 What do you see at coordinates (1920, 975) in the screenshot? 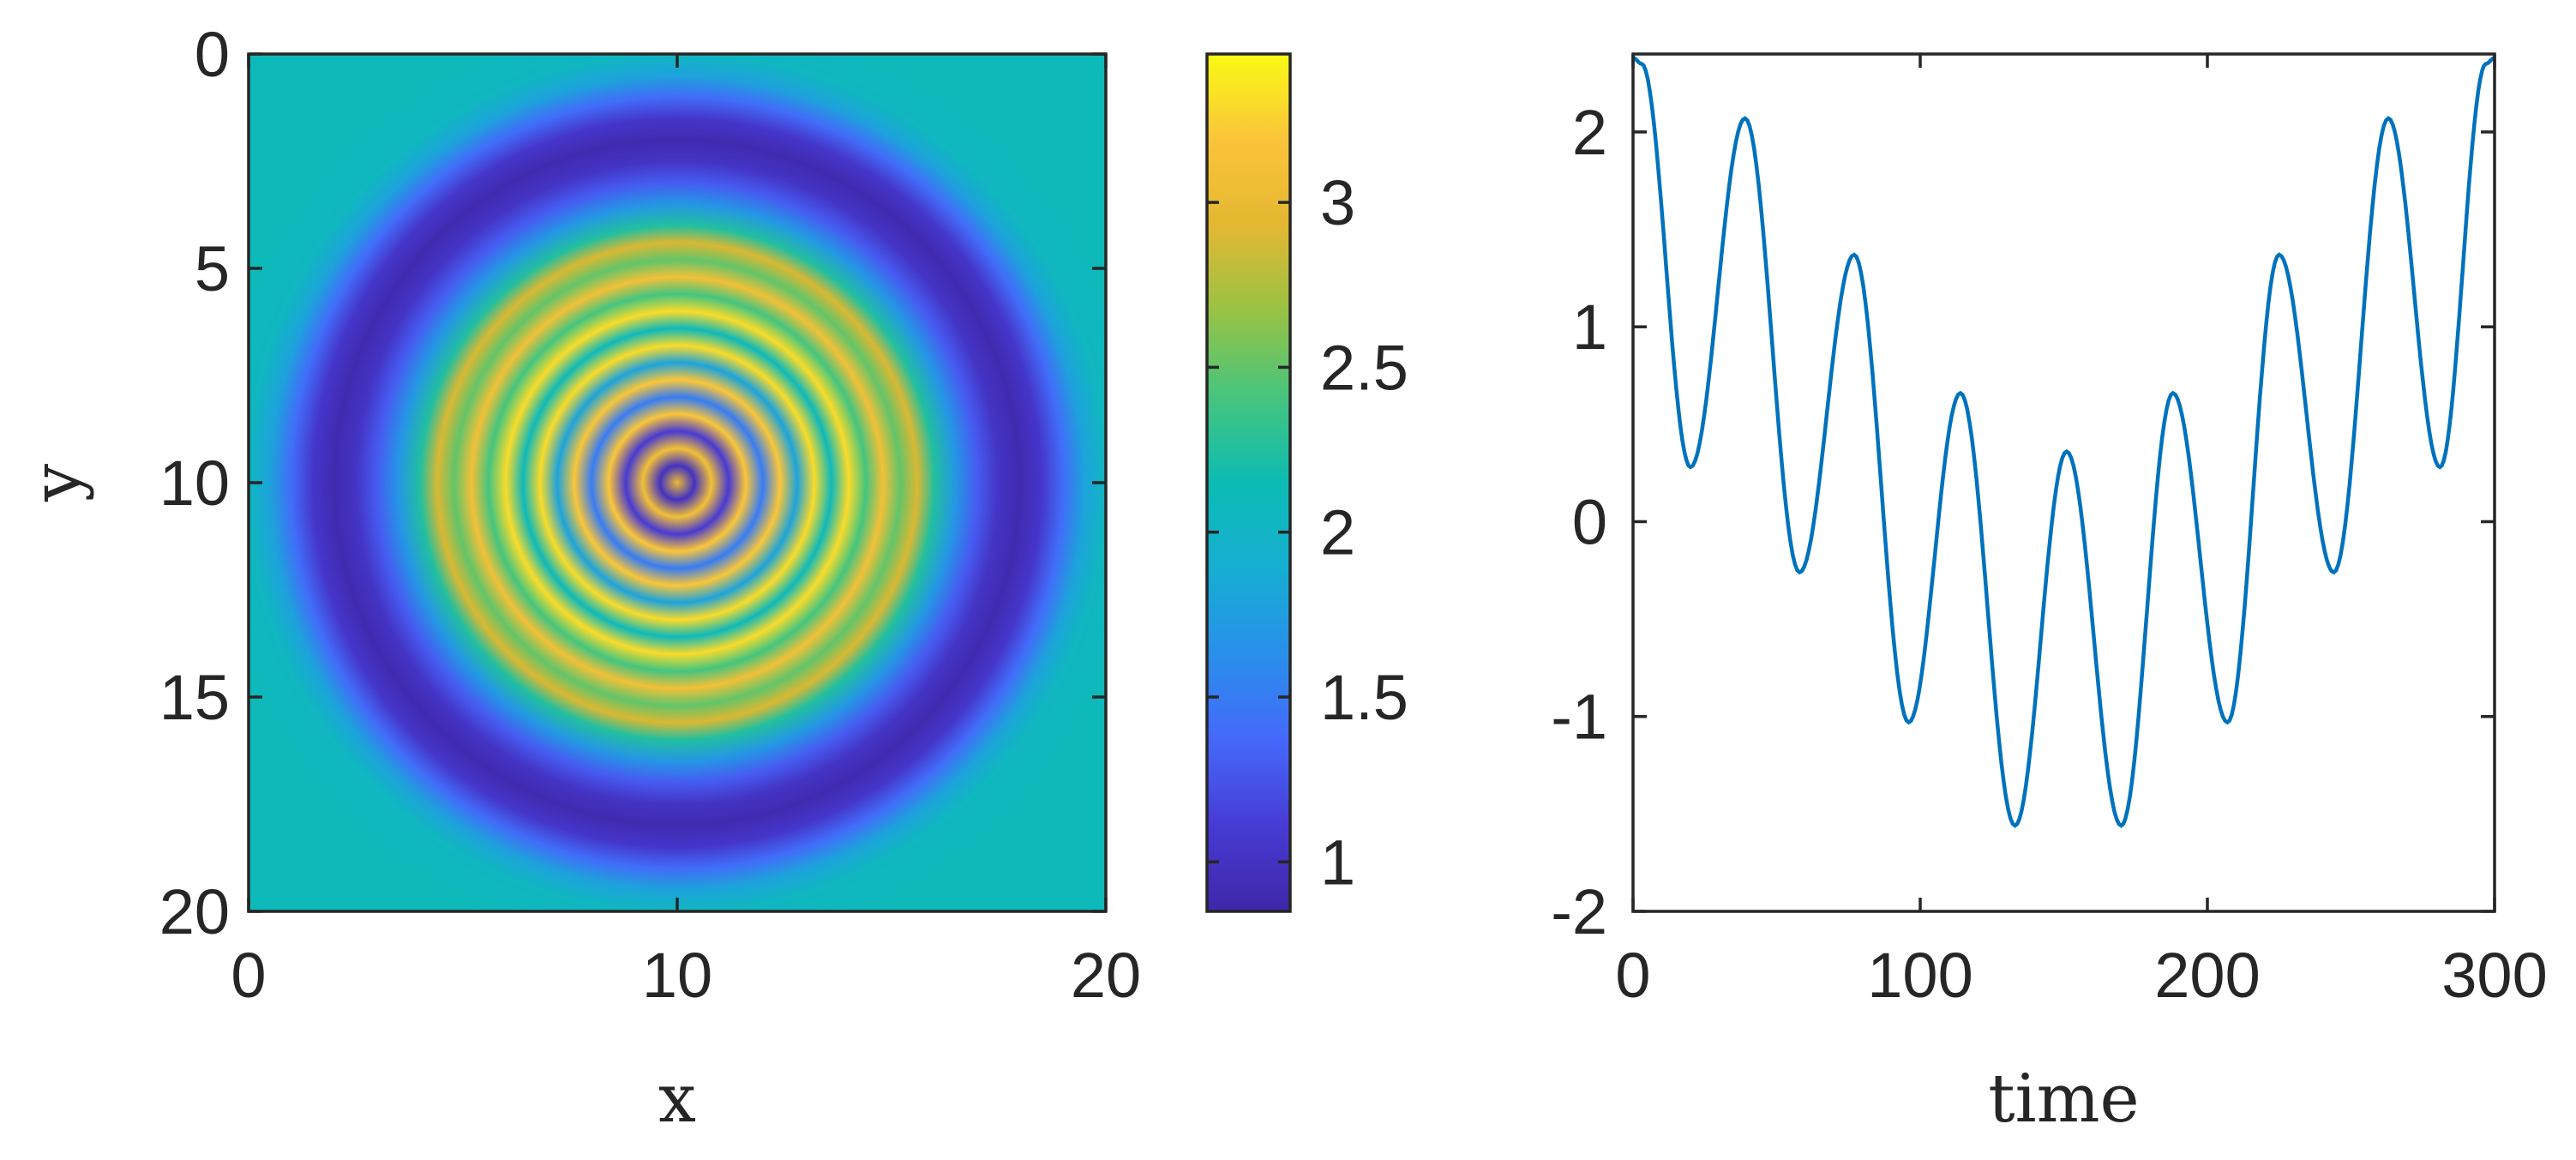
I see `line-x-tick-label: 100` at bounding box center [1920, 975].